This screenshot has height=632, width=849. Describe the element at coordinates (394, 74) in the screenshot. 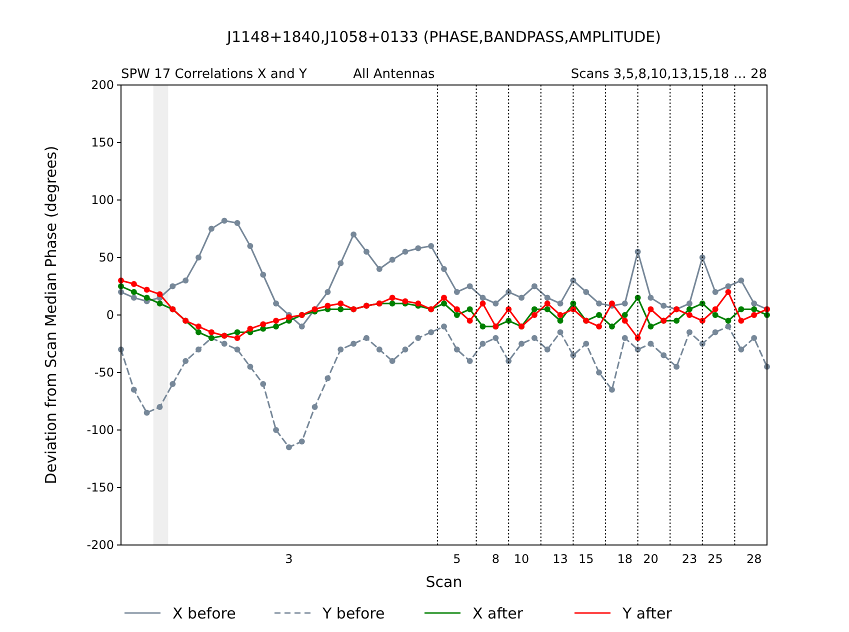

I see `text: All Antennas` at that location.